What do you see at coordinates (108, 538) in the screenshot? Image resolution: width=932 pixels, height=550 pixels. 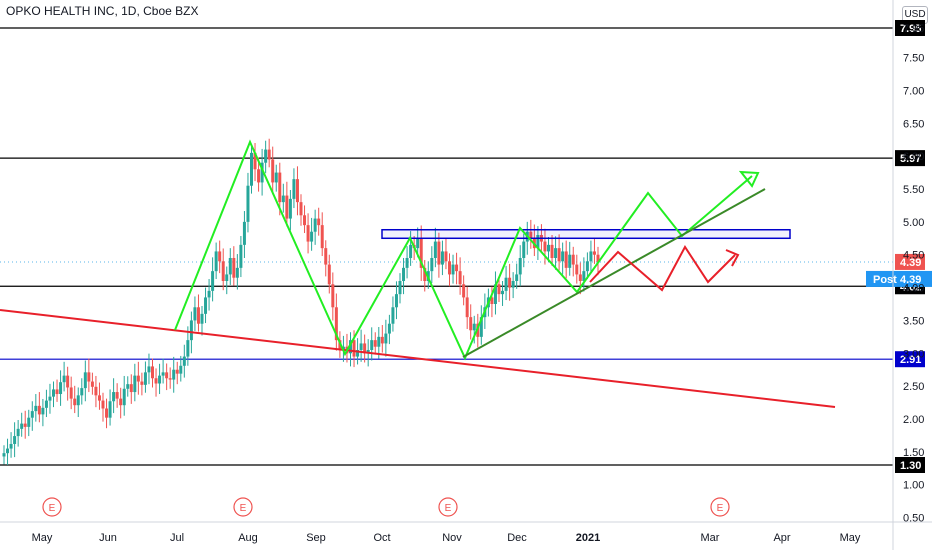 I see `time-label: Jun` at bounding box center [108, 538].